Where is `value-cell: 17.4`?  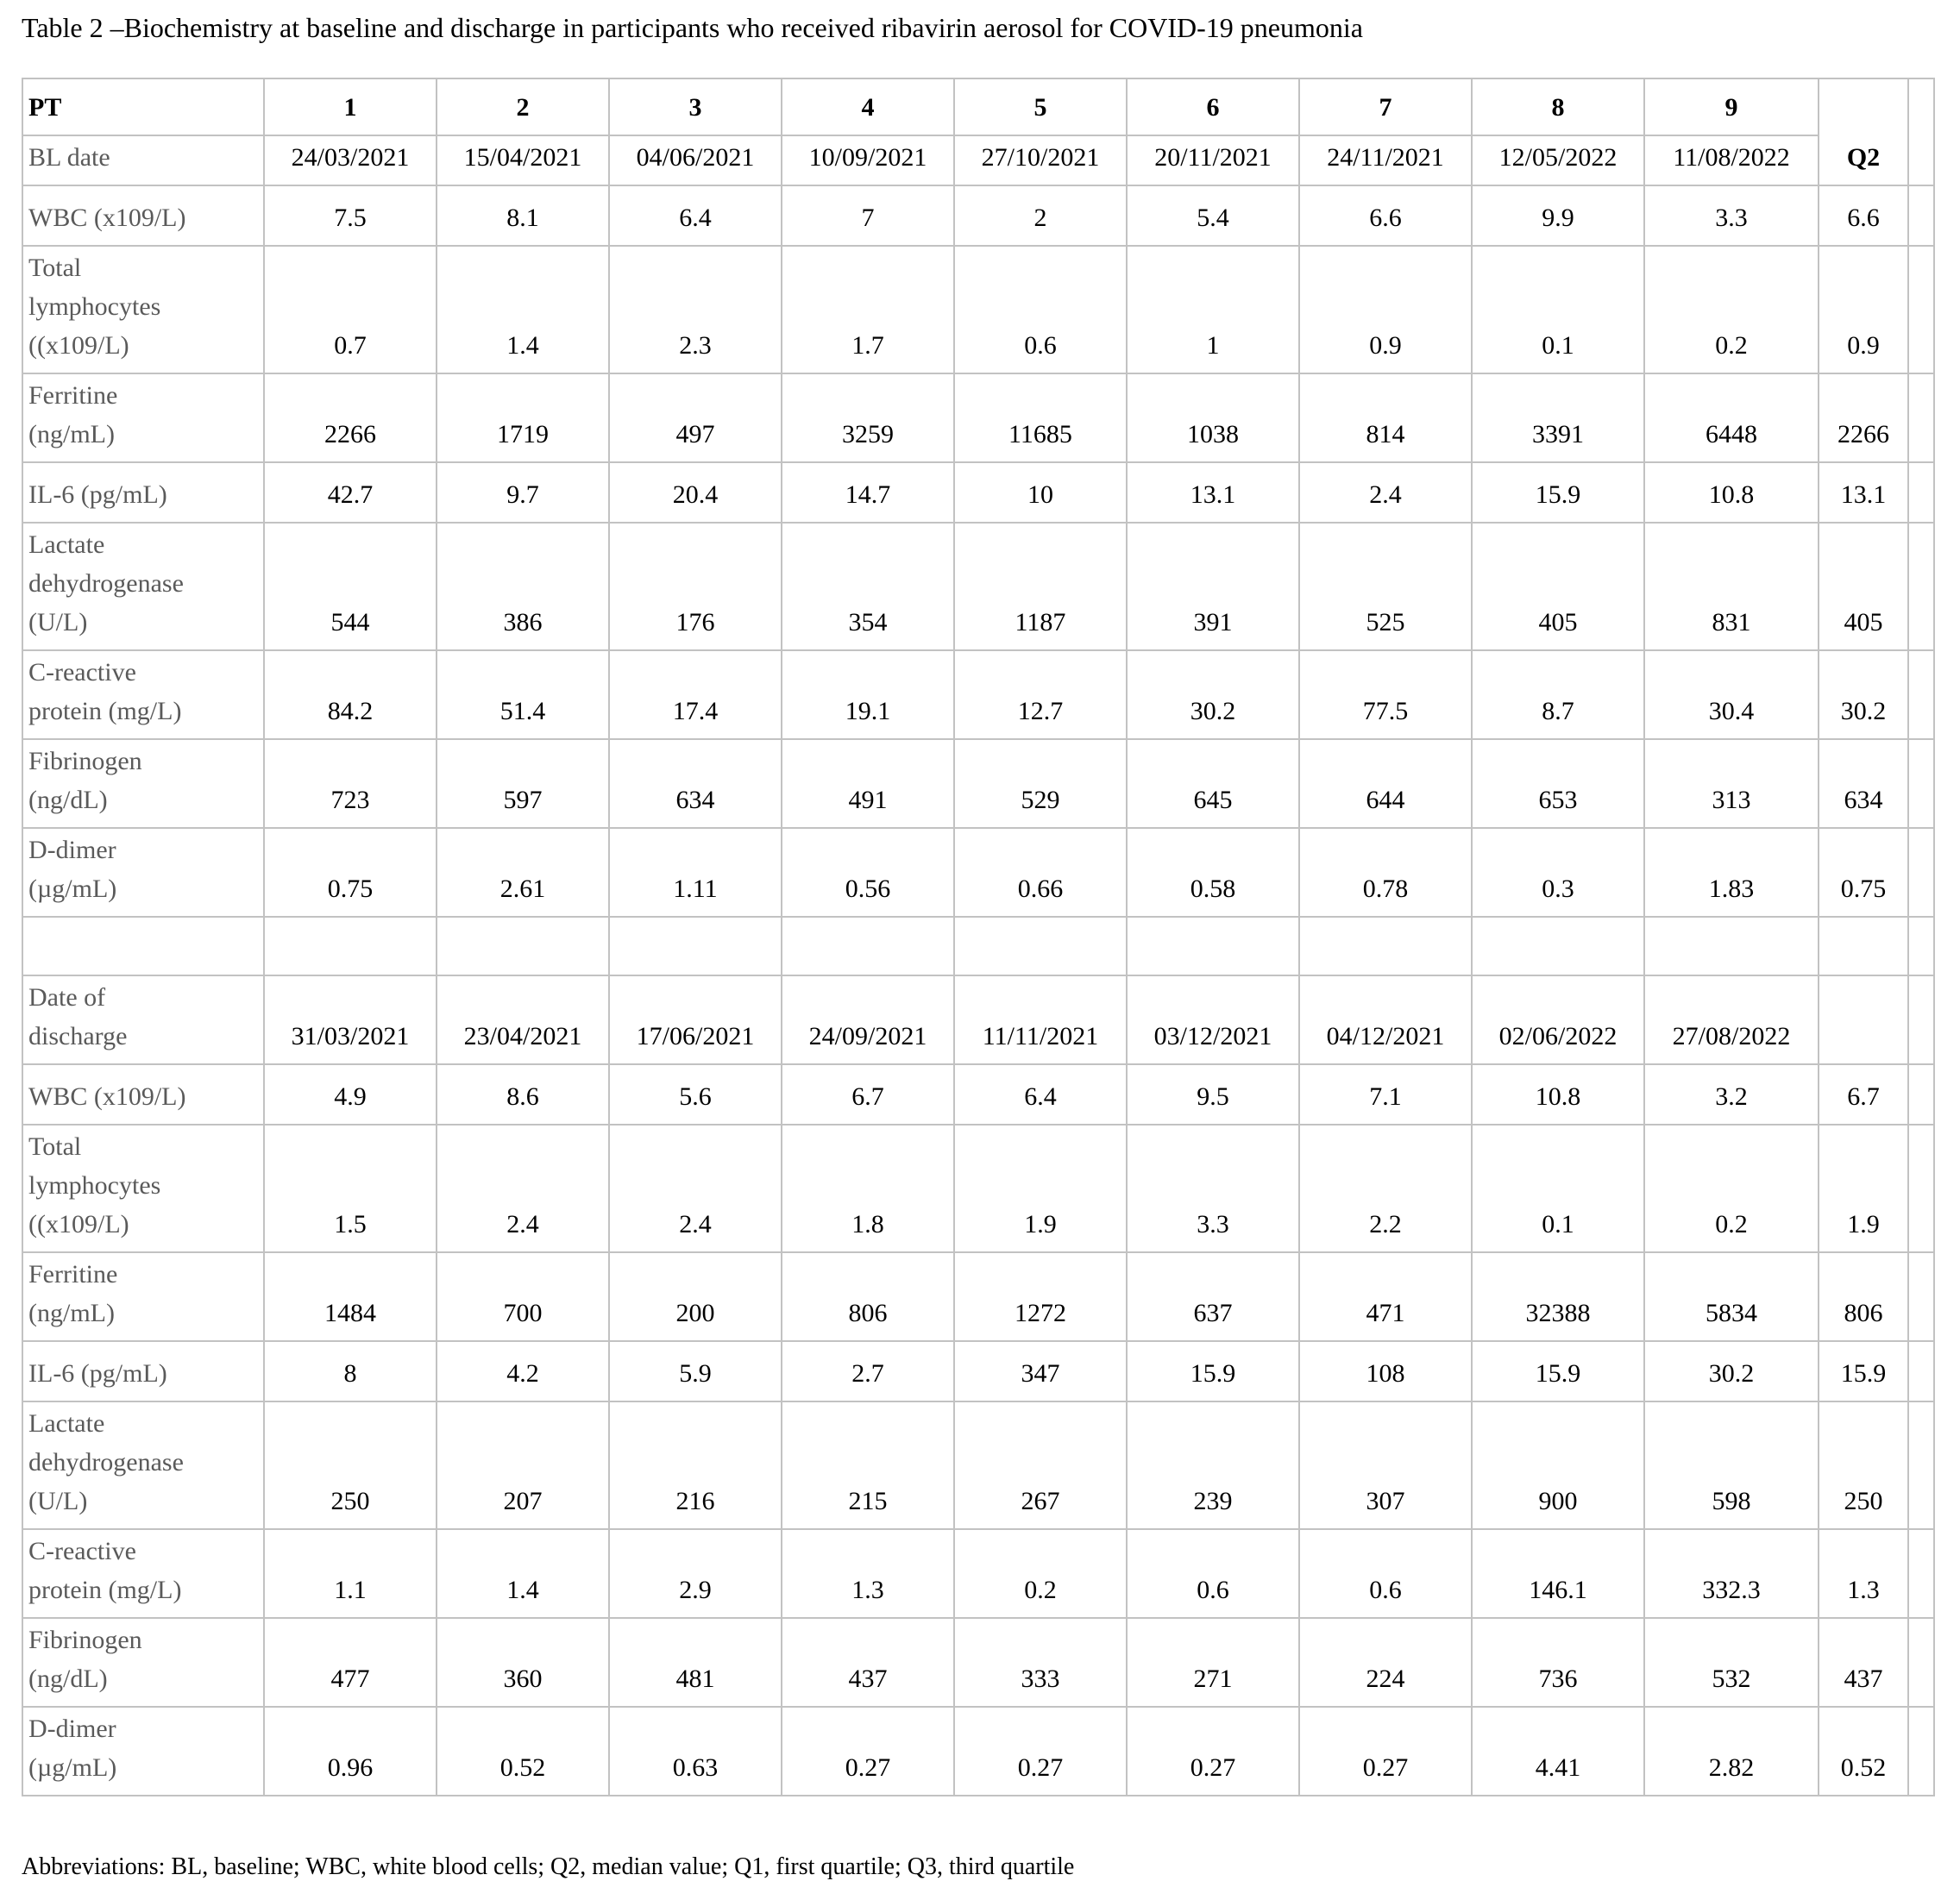 value-cell: 17.4 is located at coordinates (695, 694).